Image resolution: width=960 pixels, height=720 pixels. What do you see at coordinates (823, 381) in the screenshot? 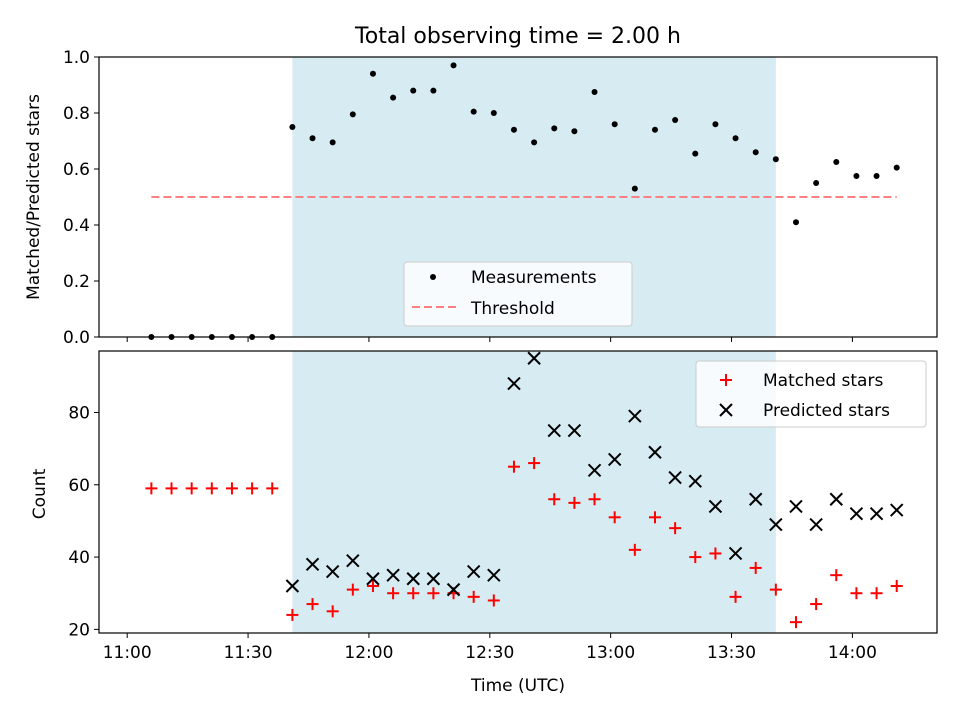
I see `legend-matched-label: Matched stars` at bounding box center [823, 381].